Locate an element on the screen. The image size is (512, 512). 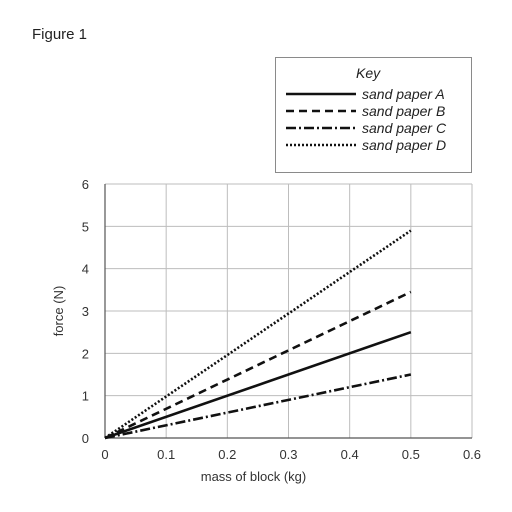
x-tick-label: 0.2 is located at coordinates (227, 454).